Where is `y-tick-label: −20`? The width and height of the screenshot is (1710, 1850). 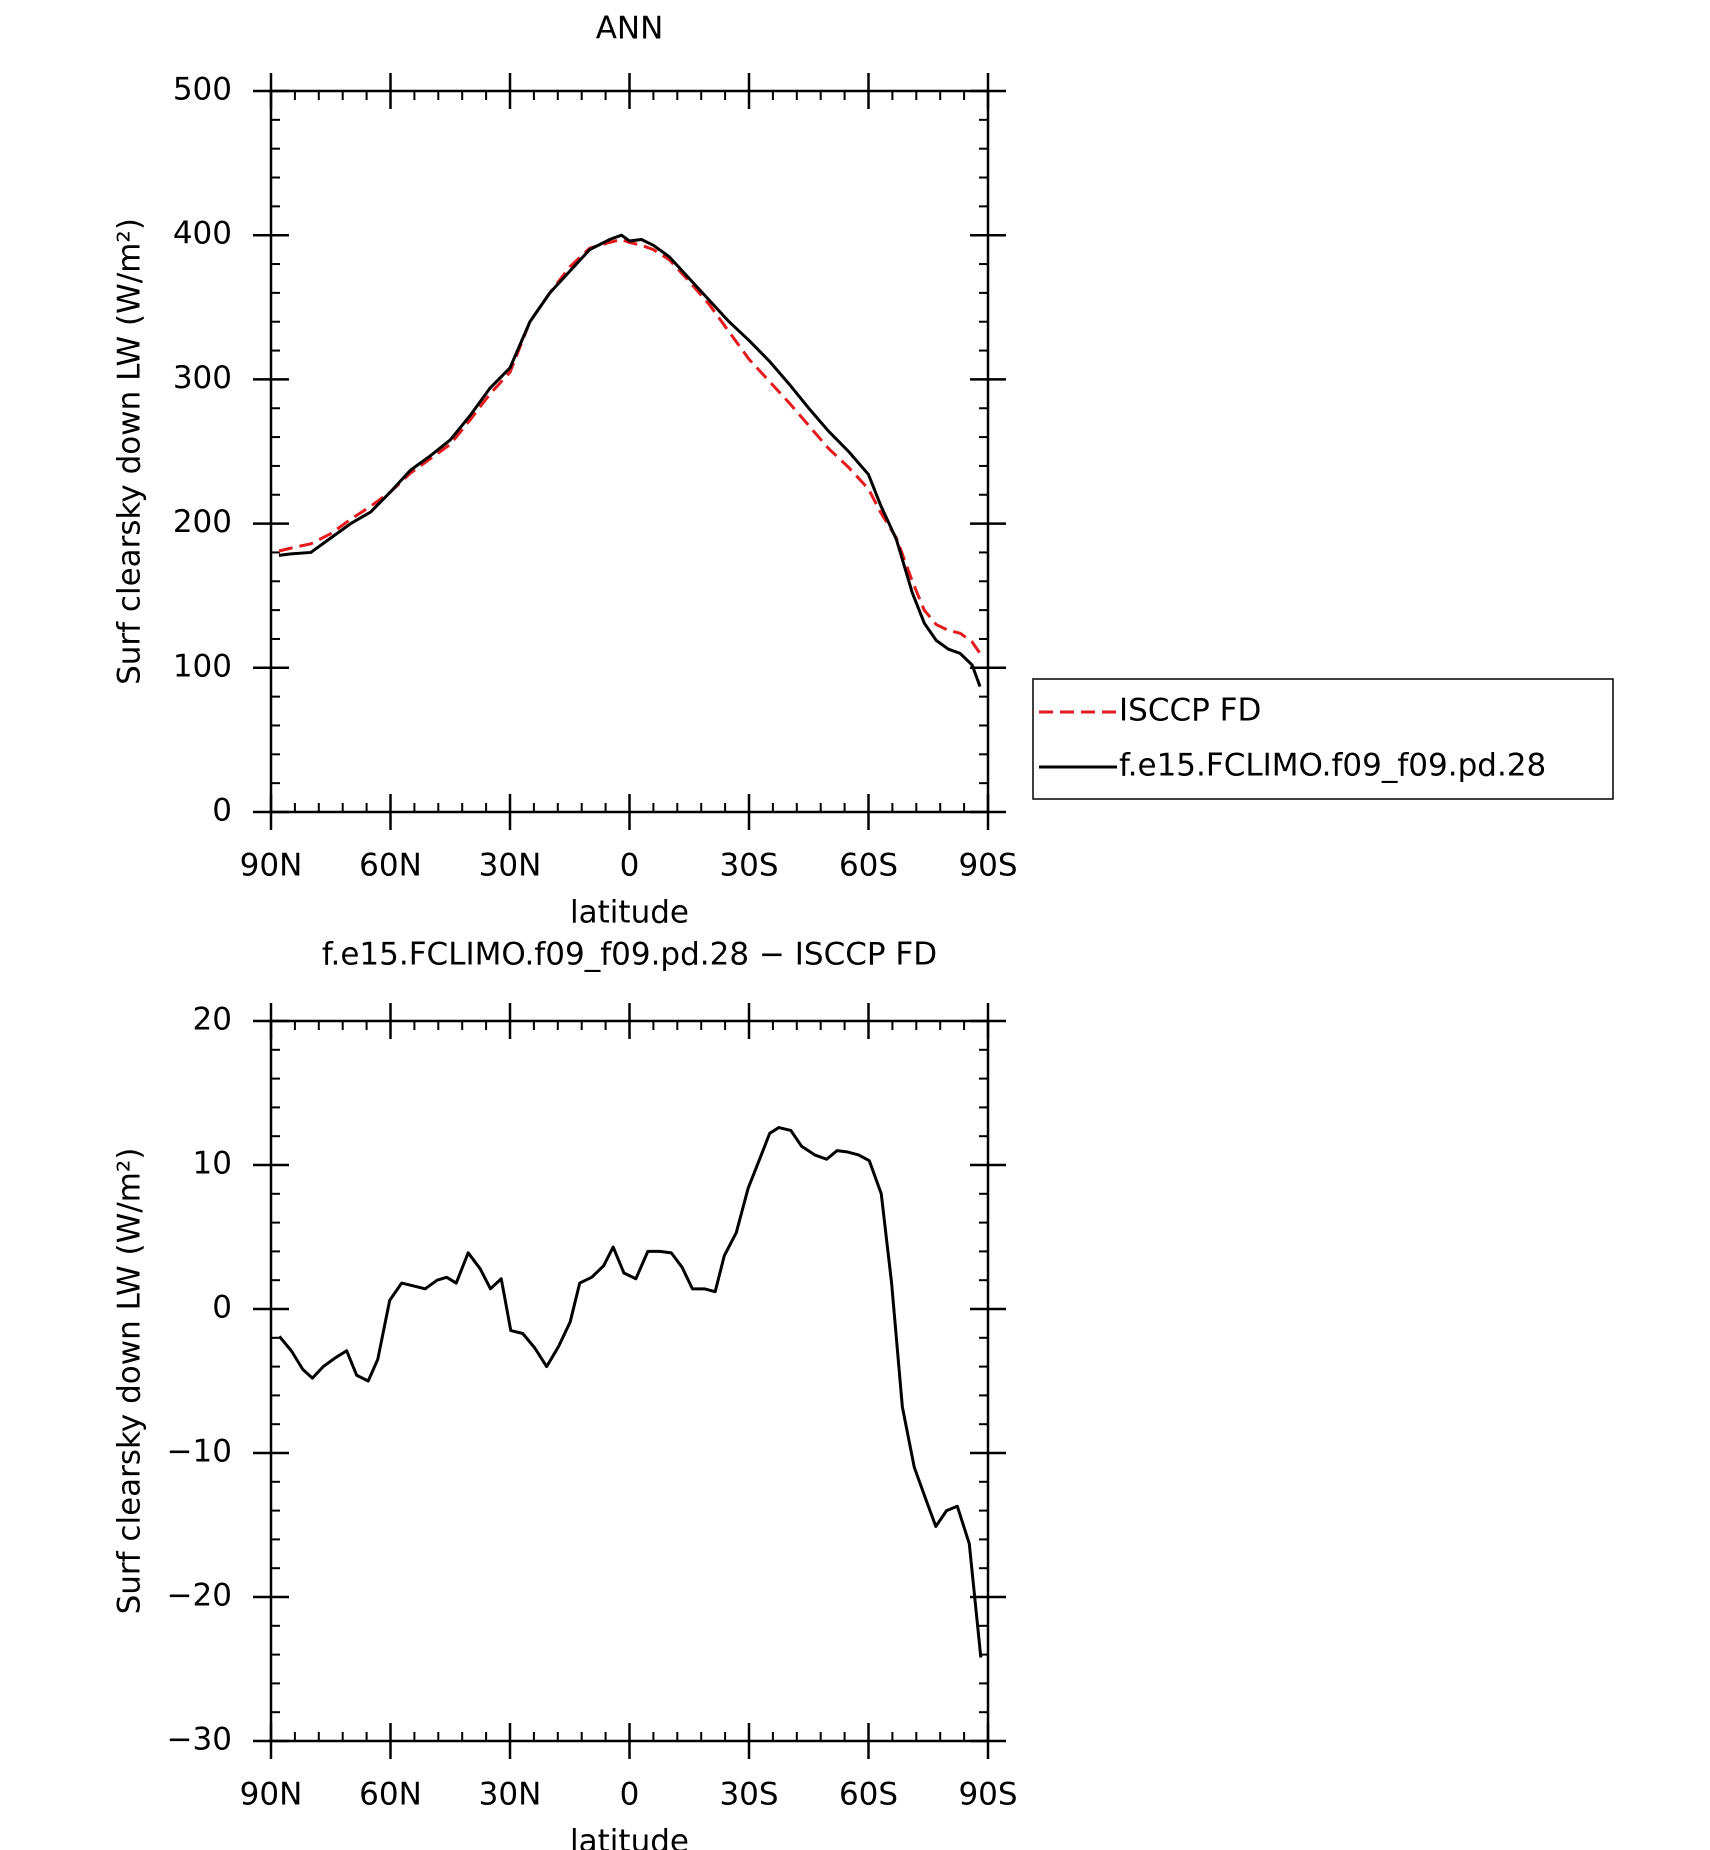 y-tick-label: −20 is located at coordinates (199, 1596).